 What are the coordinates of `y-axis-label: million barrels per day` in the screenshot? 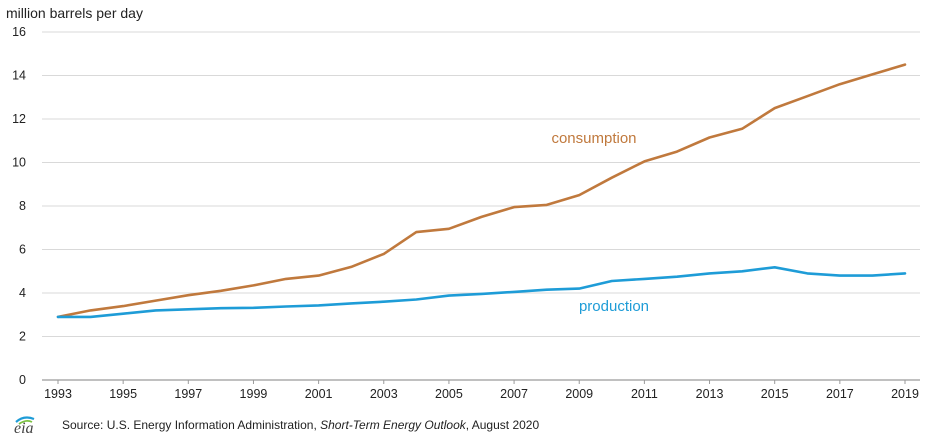 It's located at (74, 13).